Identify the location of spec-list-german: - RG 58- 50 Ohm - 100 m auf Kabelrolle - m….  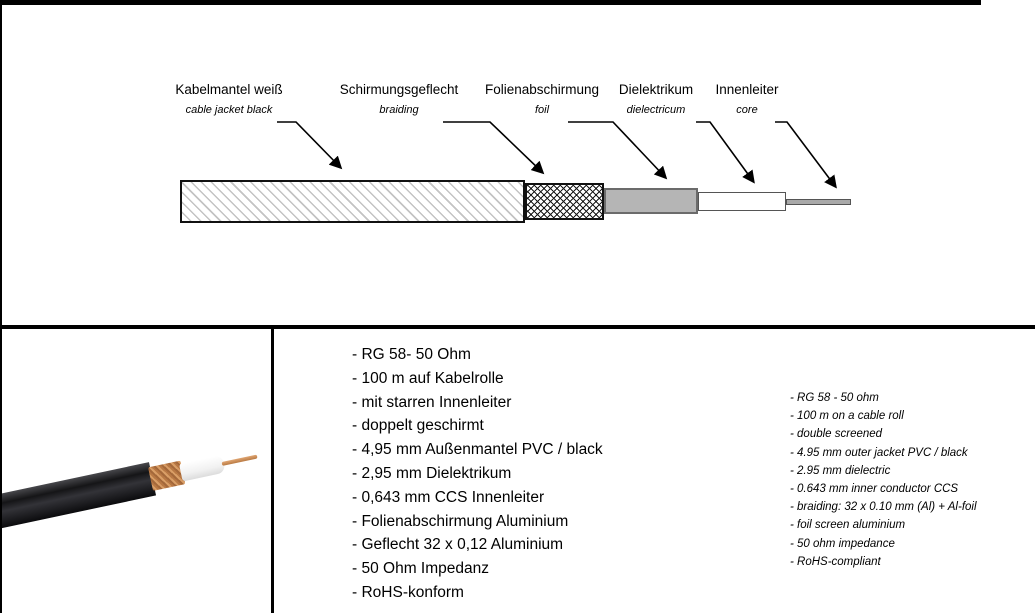
(517, 474).